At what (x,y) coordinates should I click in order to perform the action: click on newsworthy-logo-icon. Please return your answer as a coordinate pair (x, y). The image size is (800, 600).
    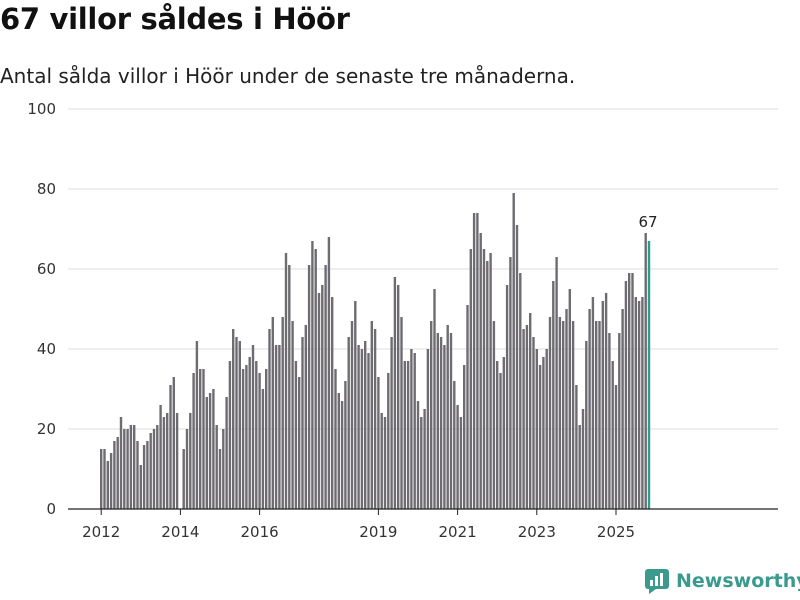
    Looking at the image, I should click on (657, 581).